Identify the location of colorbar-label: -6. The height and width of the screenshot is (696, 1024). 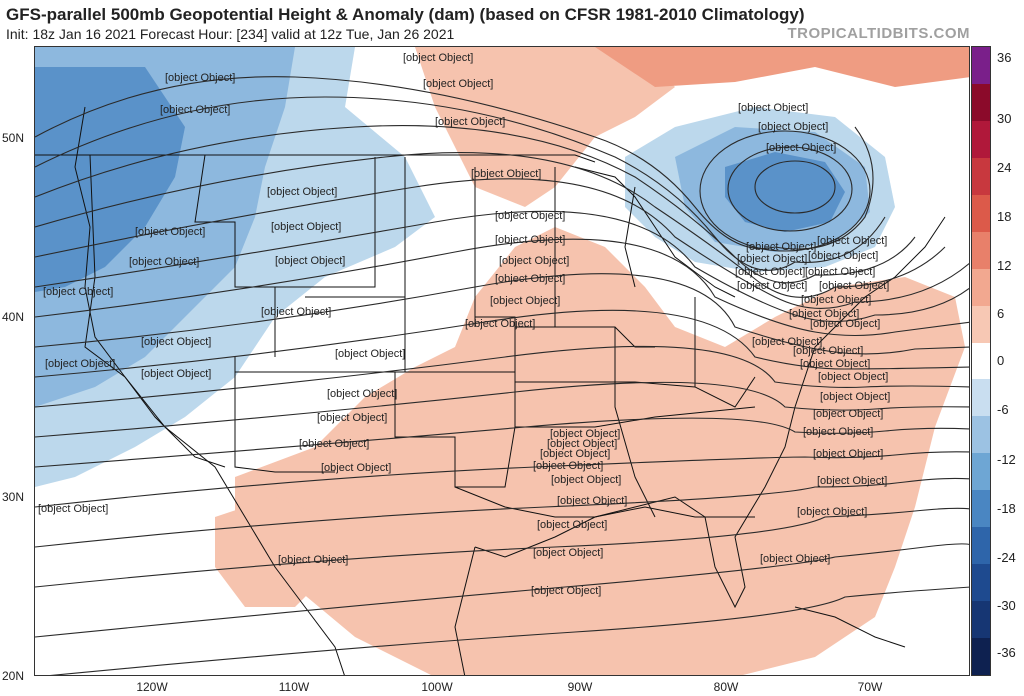
(1003, 409).